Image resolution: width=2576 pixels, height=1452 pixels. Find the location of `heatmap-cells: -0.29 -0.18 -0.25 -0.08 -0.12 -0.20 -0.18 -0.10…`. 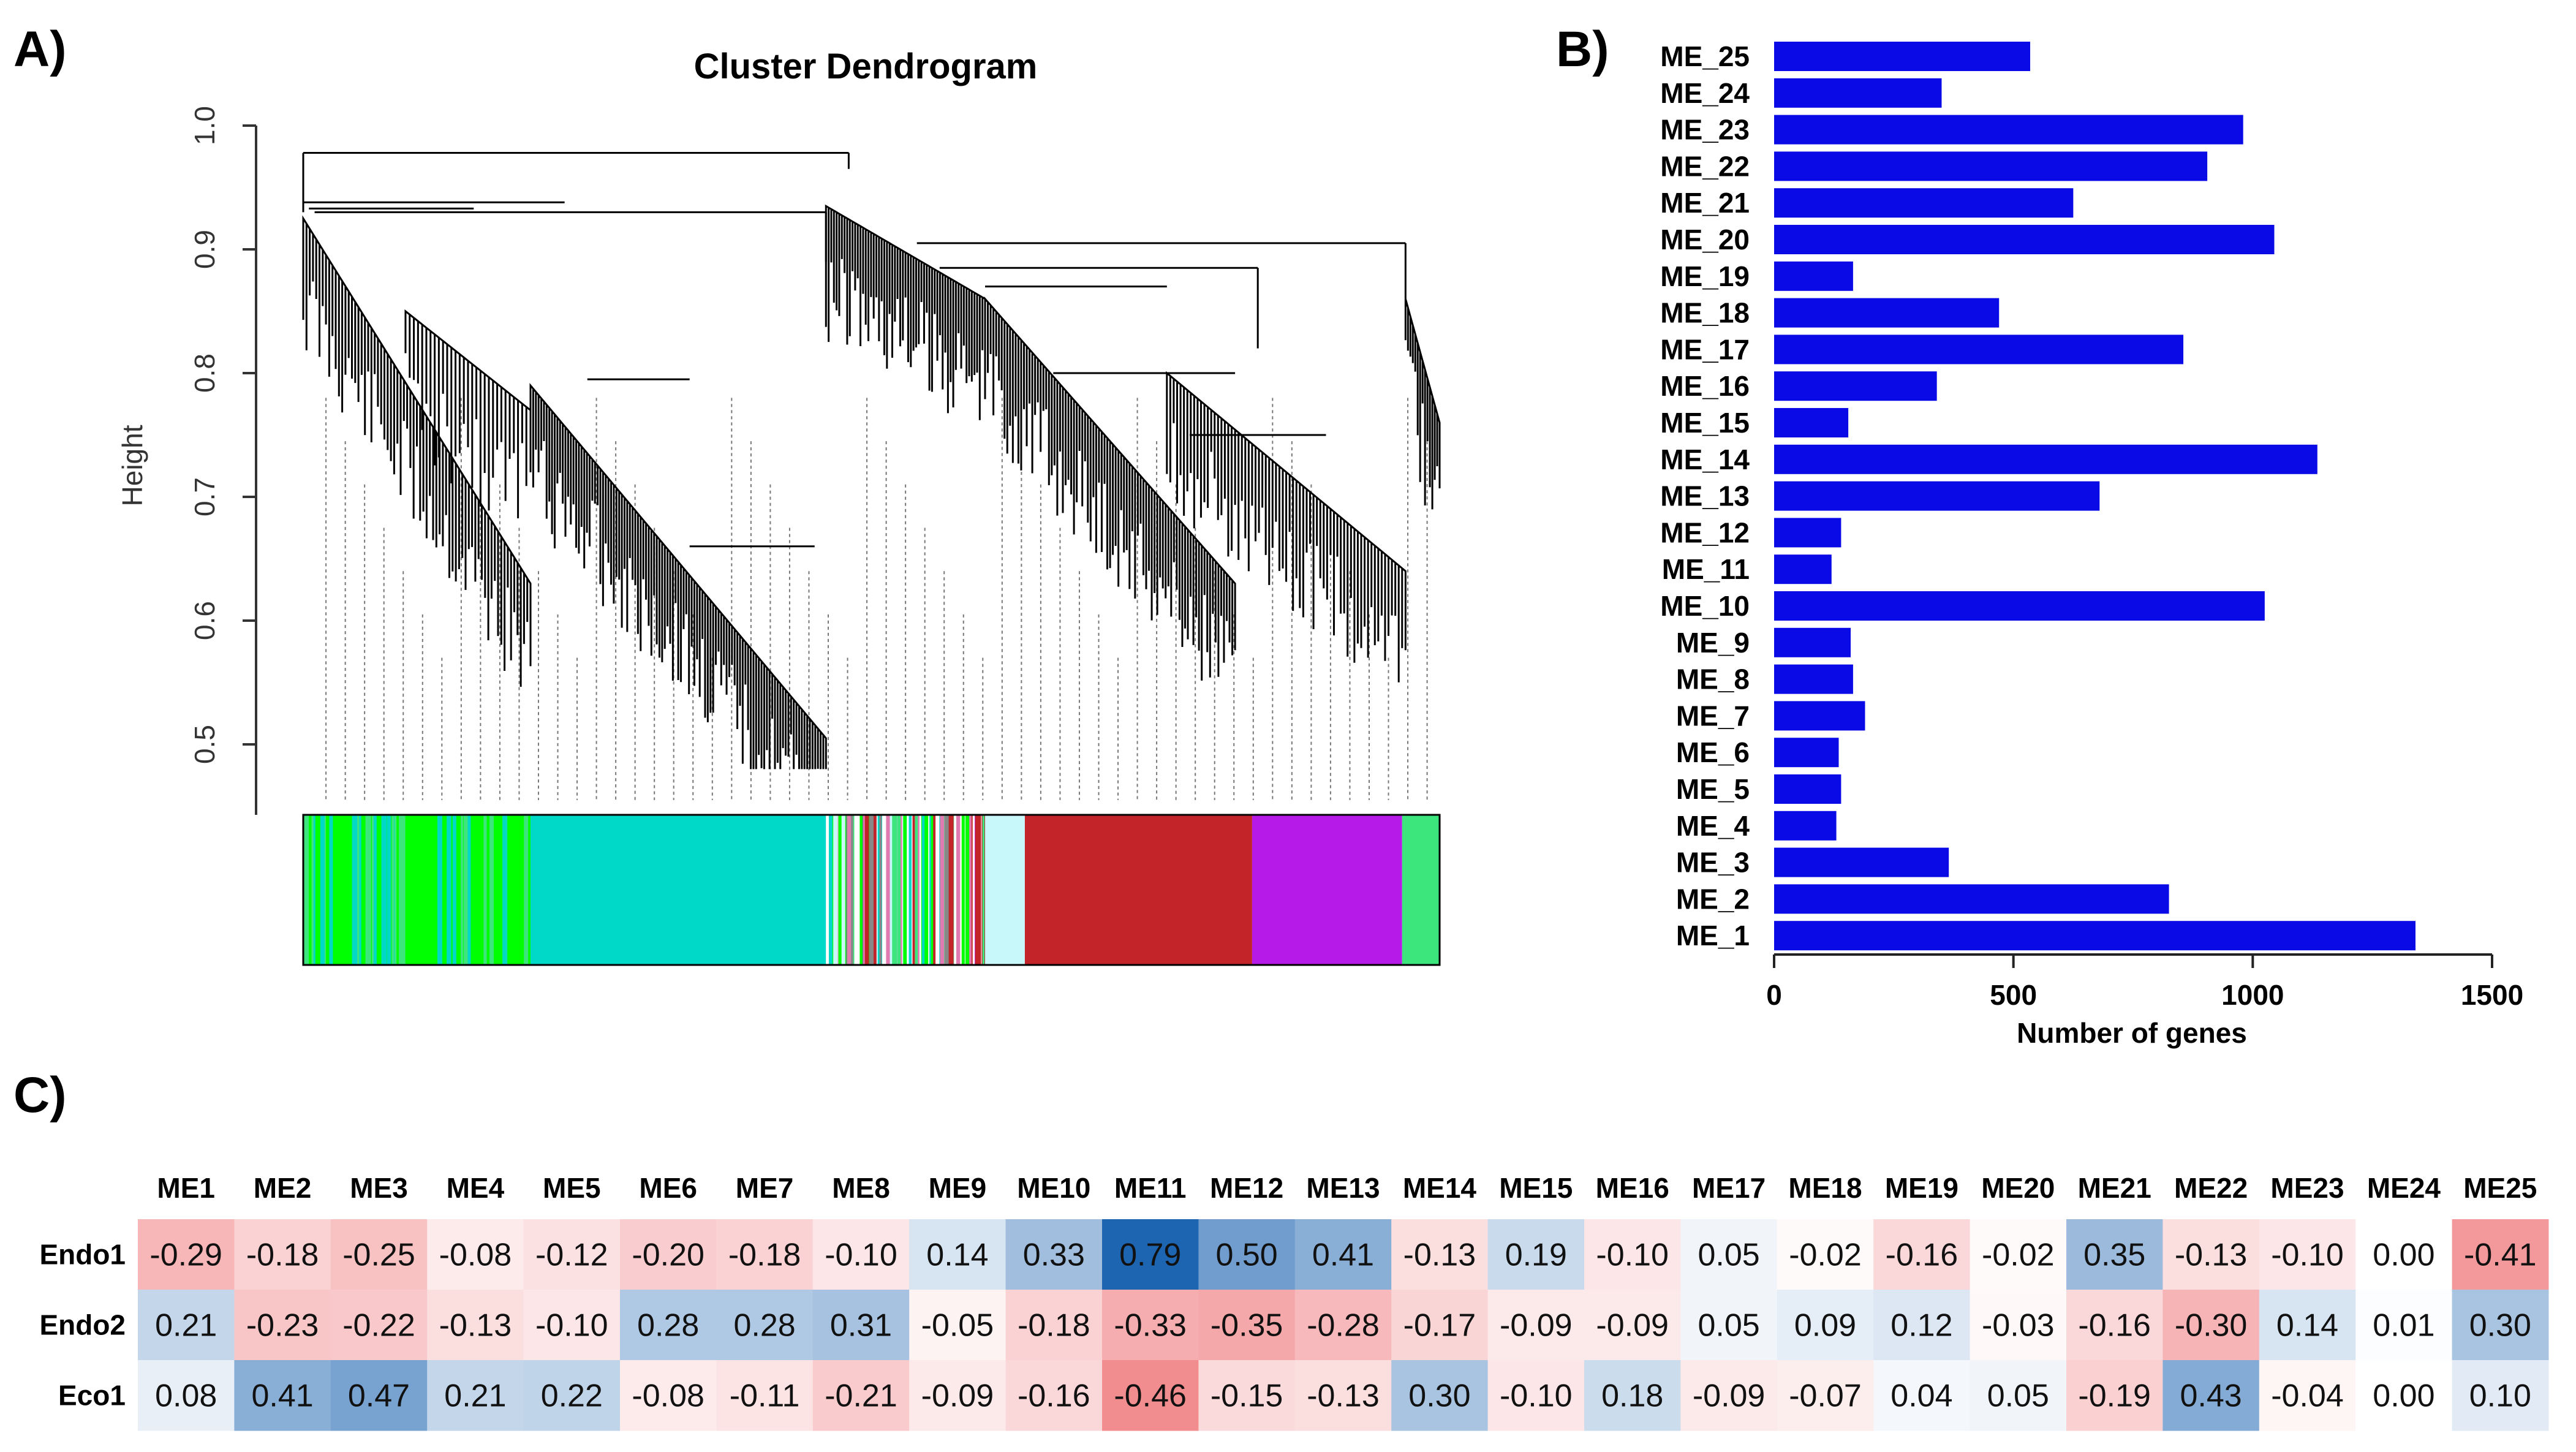

heatmap-cells: -0.29 -0.18 -0.25 -0.08 -0.12 -0.20 -0.18 -0.10… is located at coordinates (1343, 1325).